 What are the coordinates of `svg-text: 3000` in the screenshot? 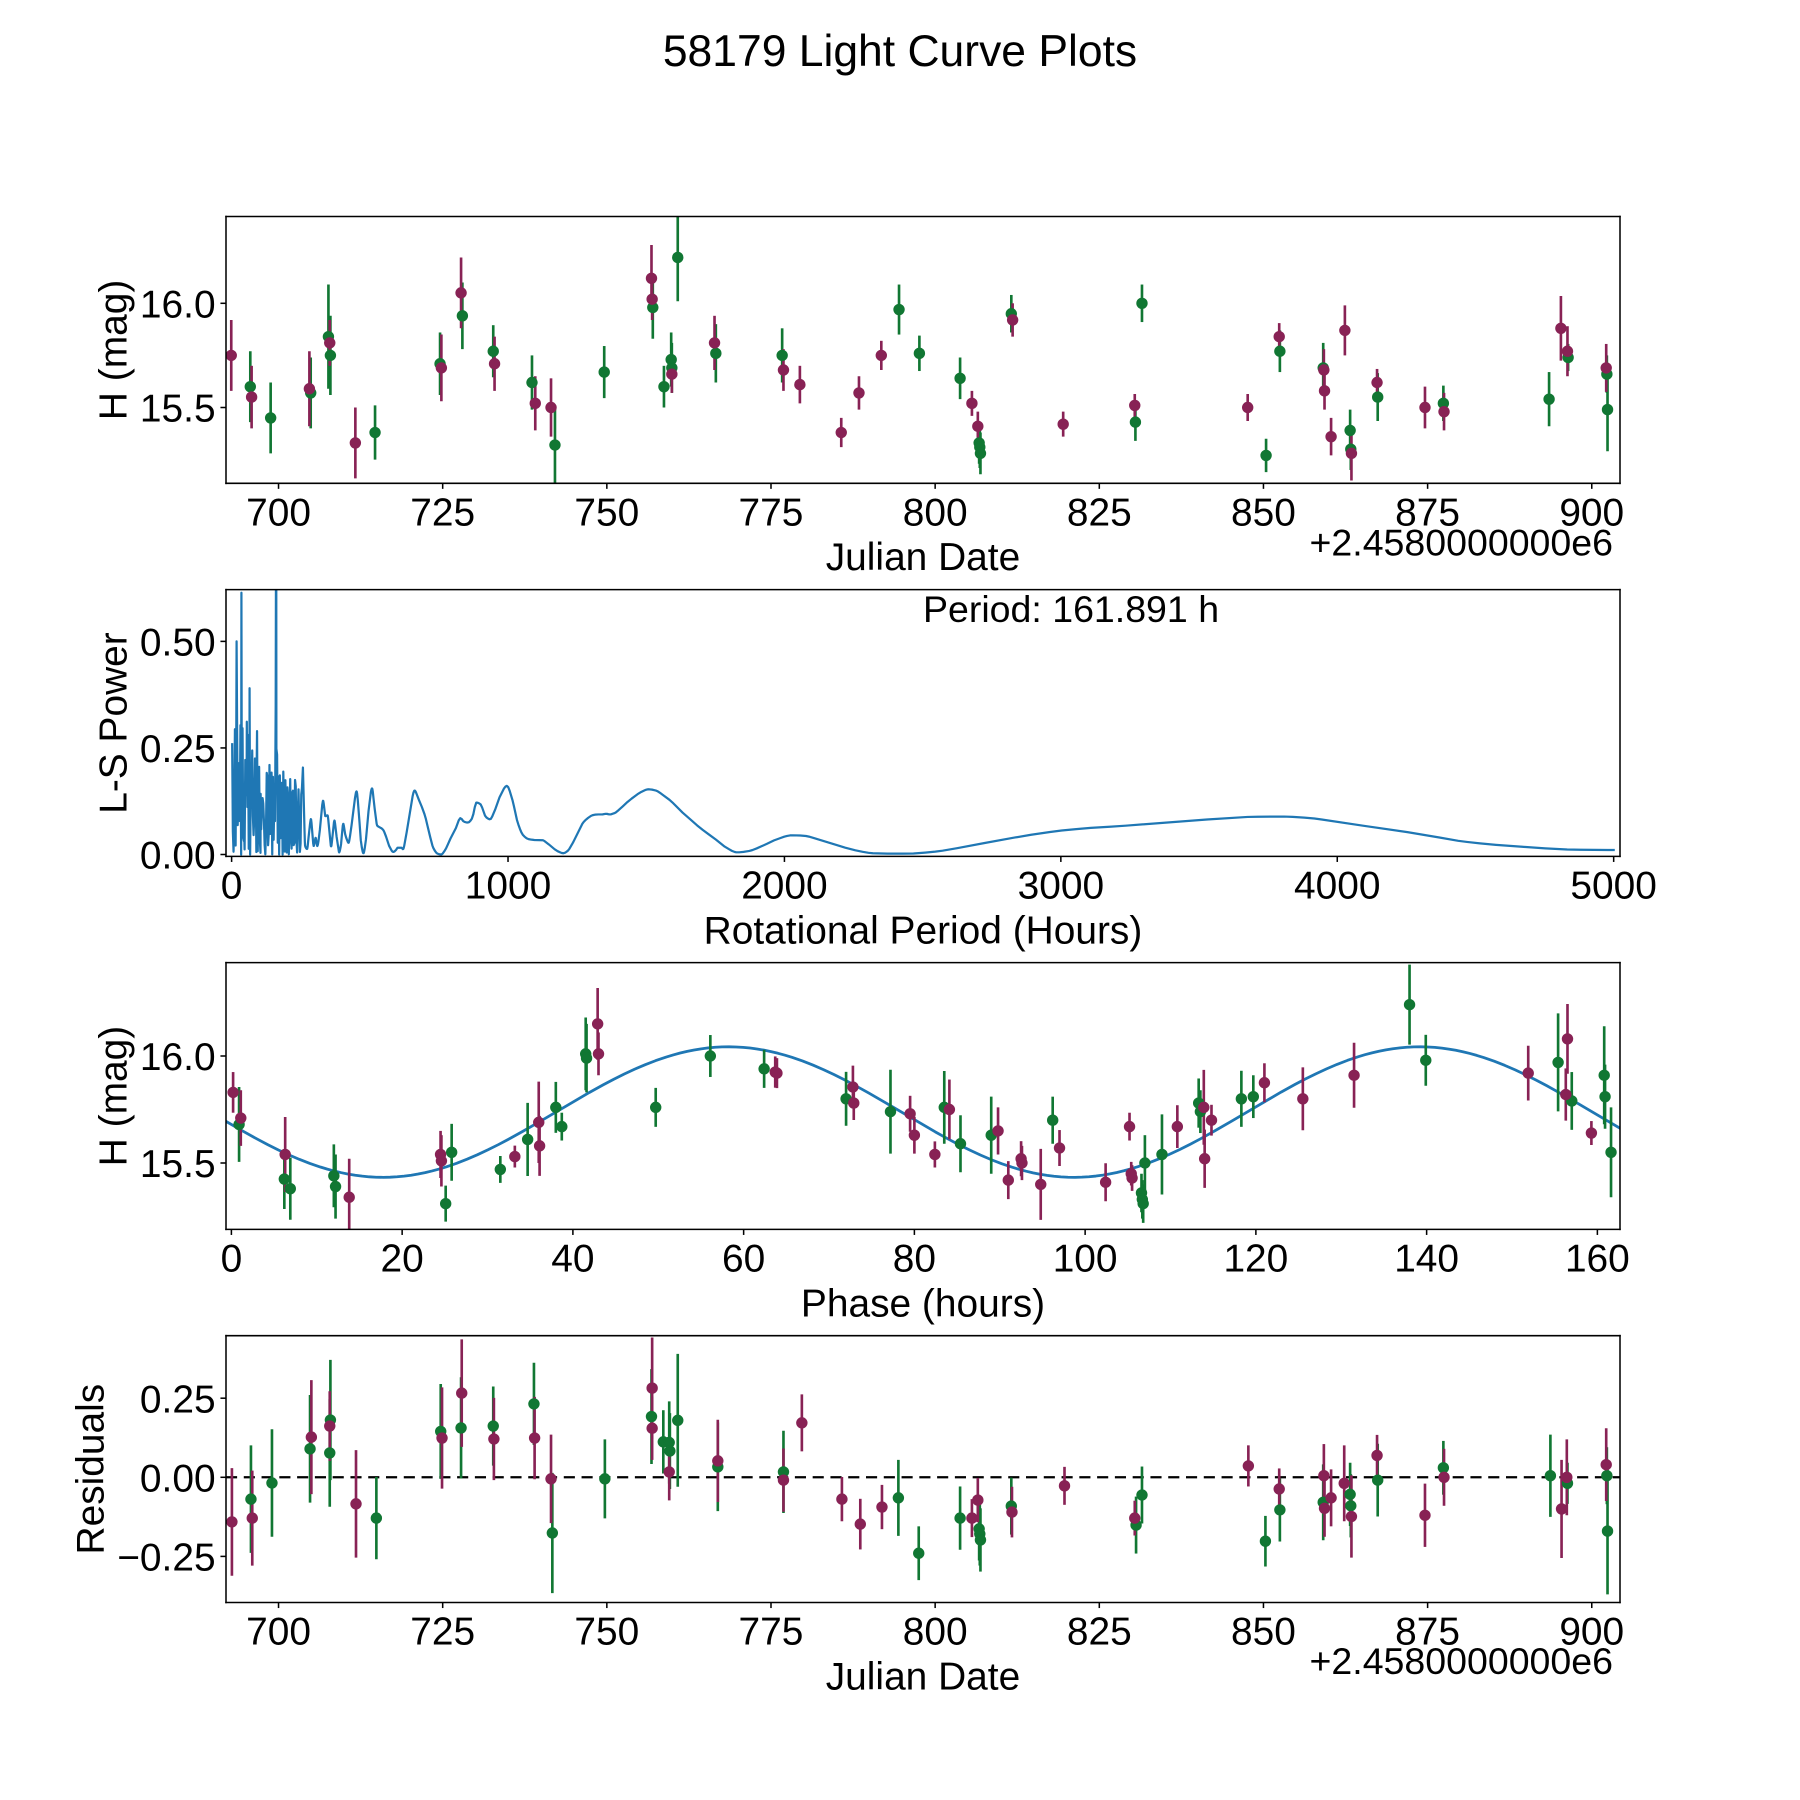 It's located at (1061, 885).